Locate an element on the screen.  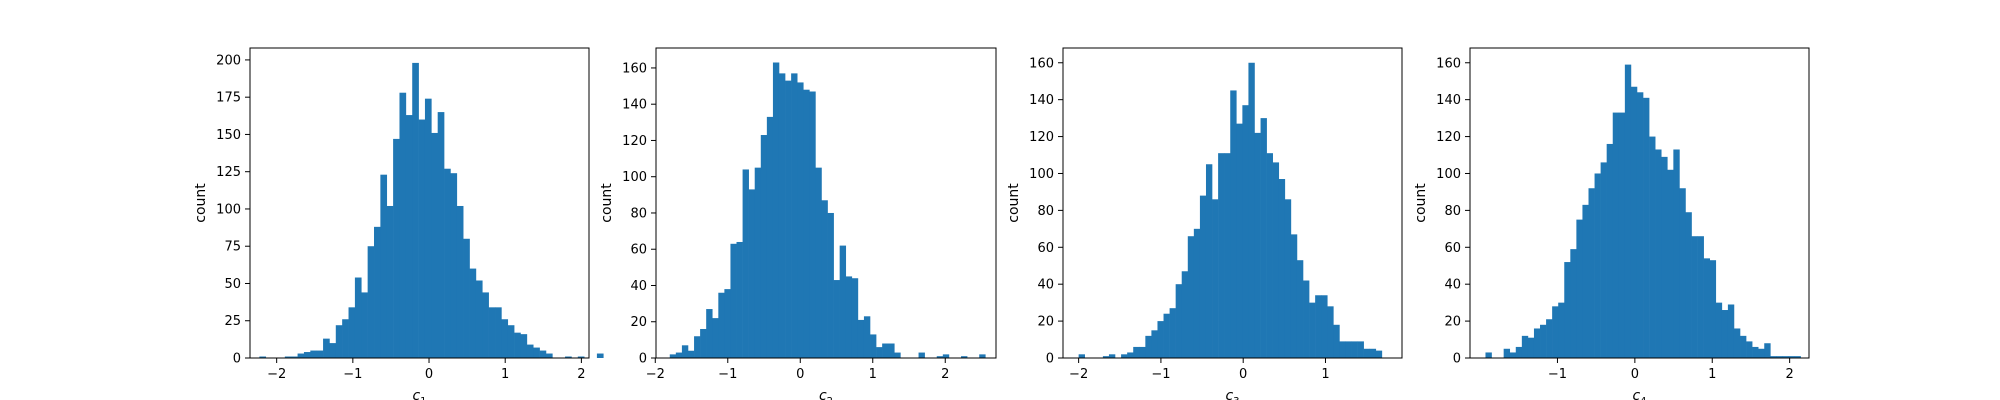
axes-frame is located at coordinates (1639, 203).